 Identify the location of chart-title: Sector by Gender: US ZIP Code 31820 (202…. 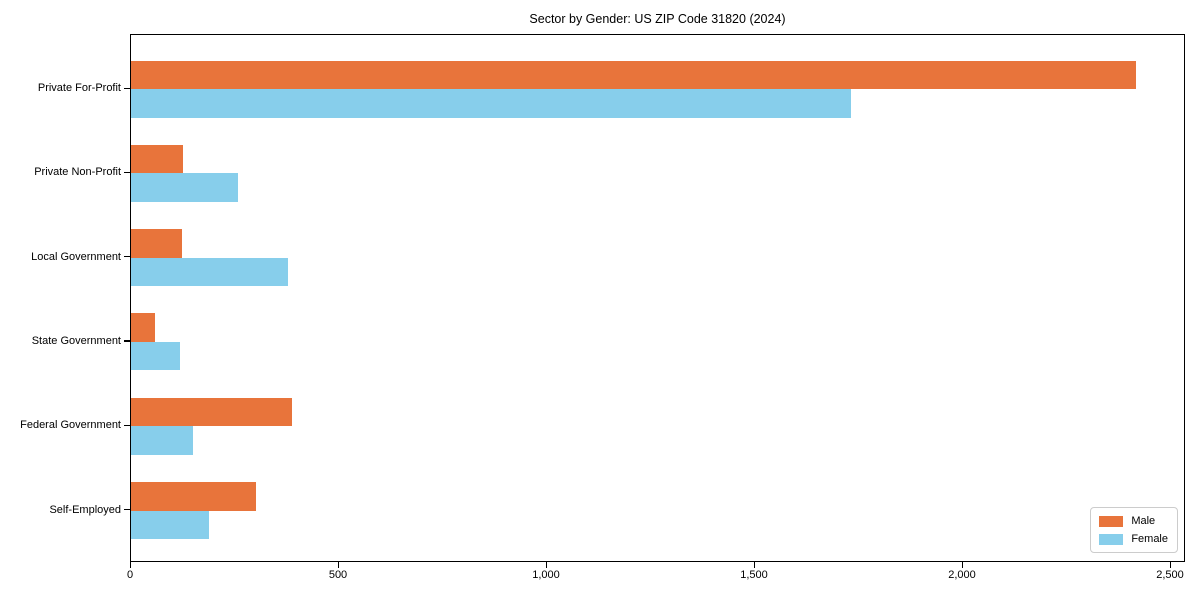
(657, 19).